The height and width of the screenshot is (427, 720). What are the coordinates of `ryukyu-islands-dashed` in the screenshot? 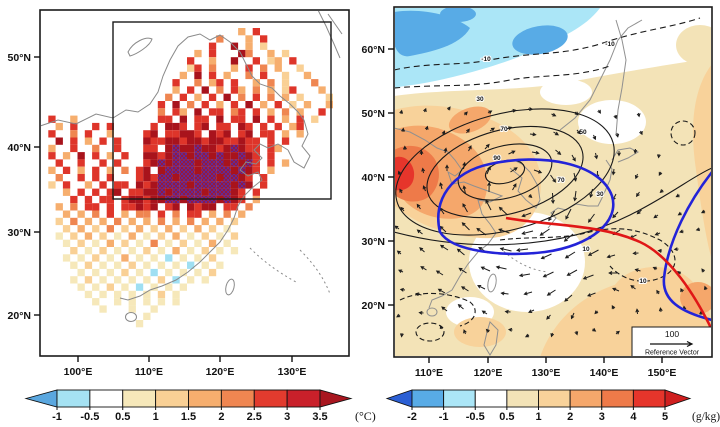 It's located at (273, 265).